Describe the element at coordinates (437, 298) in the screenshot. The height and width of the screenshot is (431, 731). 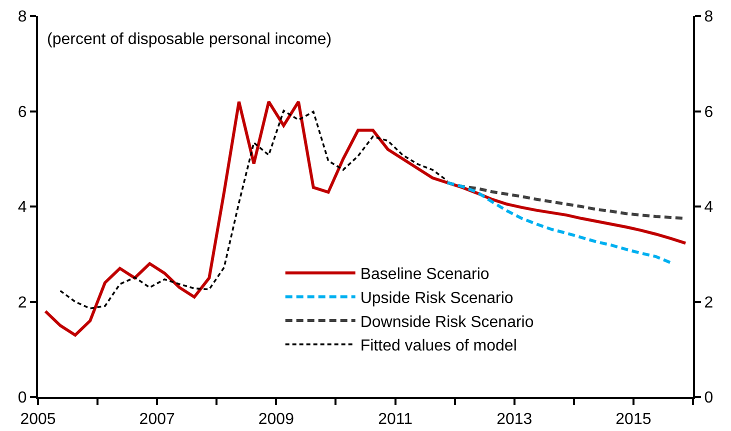
I see `legend-label: Upside Risk Scenario` at that location.